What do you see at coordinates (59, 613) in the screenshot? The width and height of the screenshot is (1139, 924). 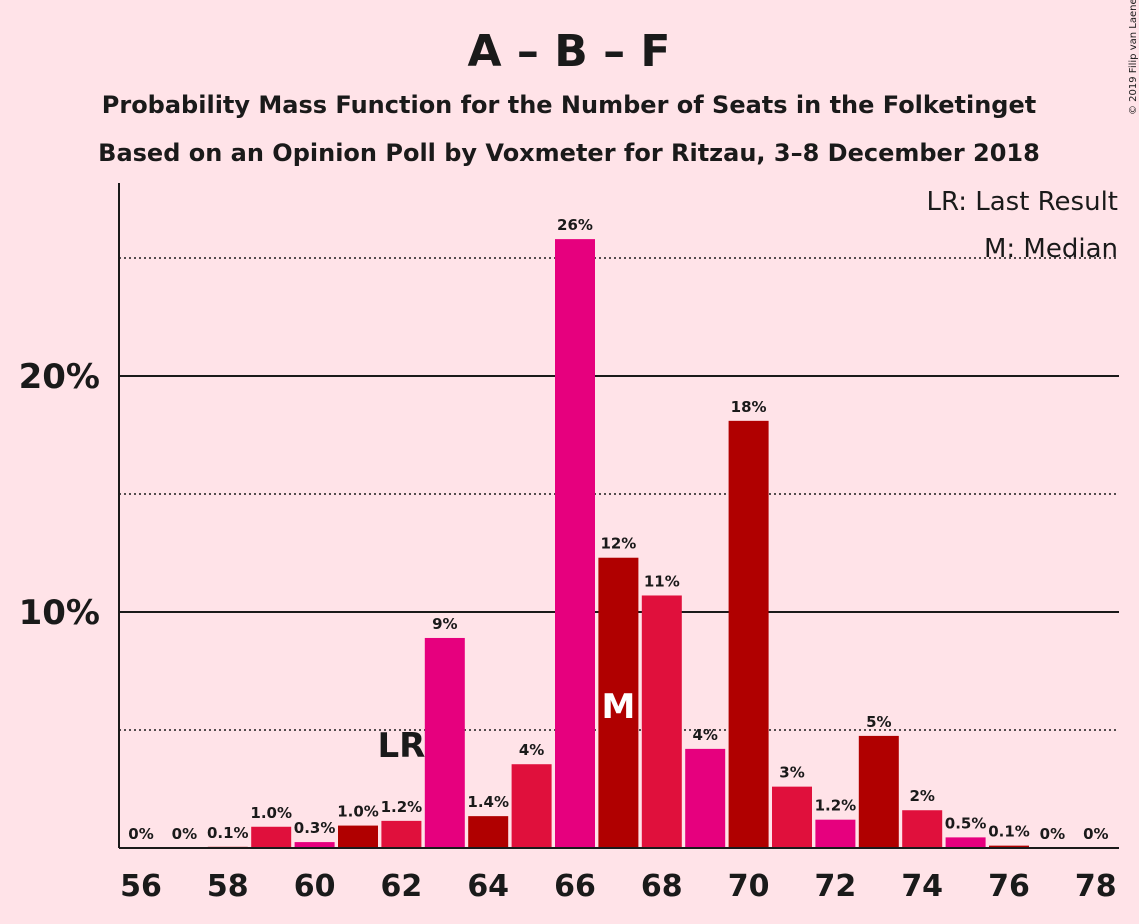 I see `y-tick-label: 10%` at bounding box center [59, 613].